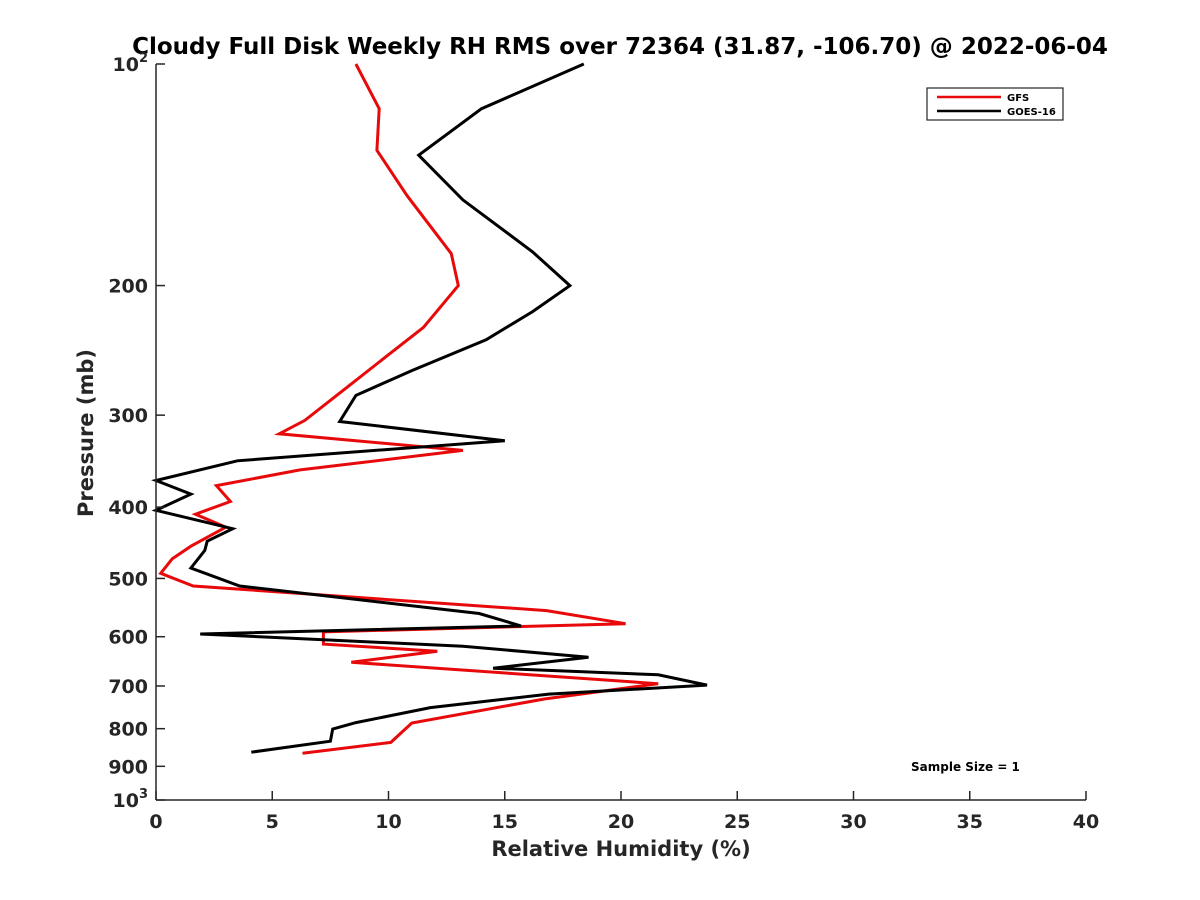 This screenshot has height=900, width=1200. I want to click on y-tick-label: 700, so click(128, 687).